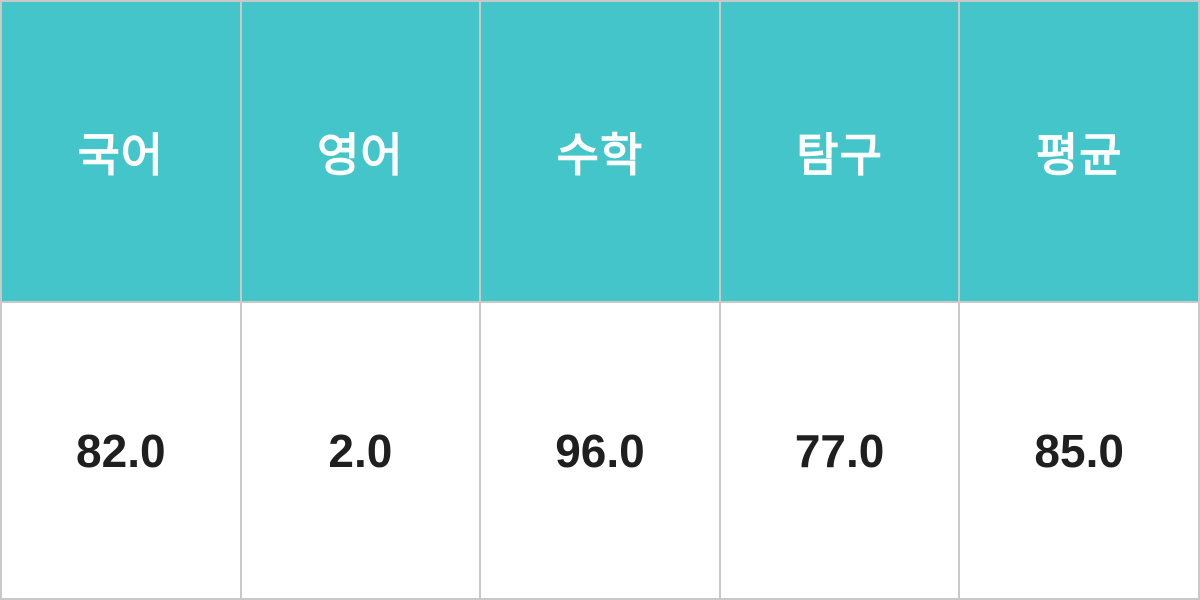  What do you see at coordinates (839, 450) in the screenshot?
I see `value-cell-inquiry: 77.0` at bounding box center [839, 450].